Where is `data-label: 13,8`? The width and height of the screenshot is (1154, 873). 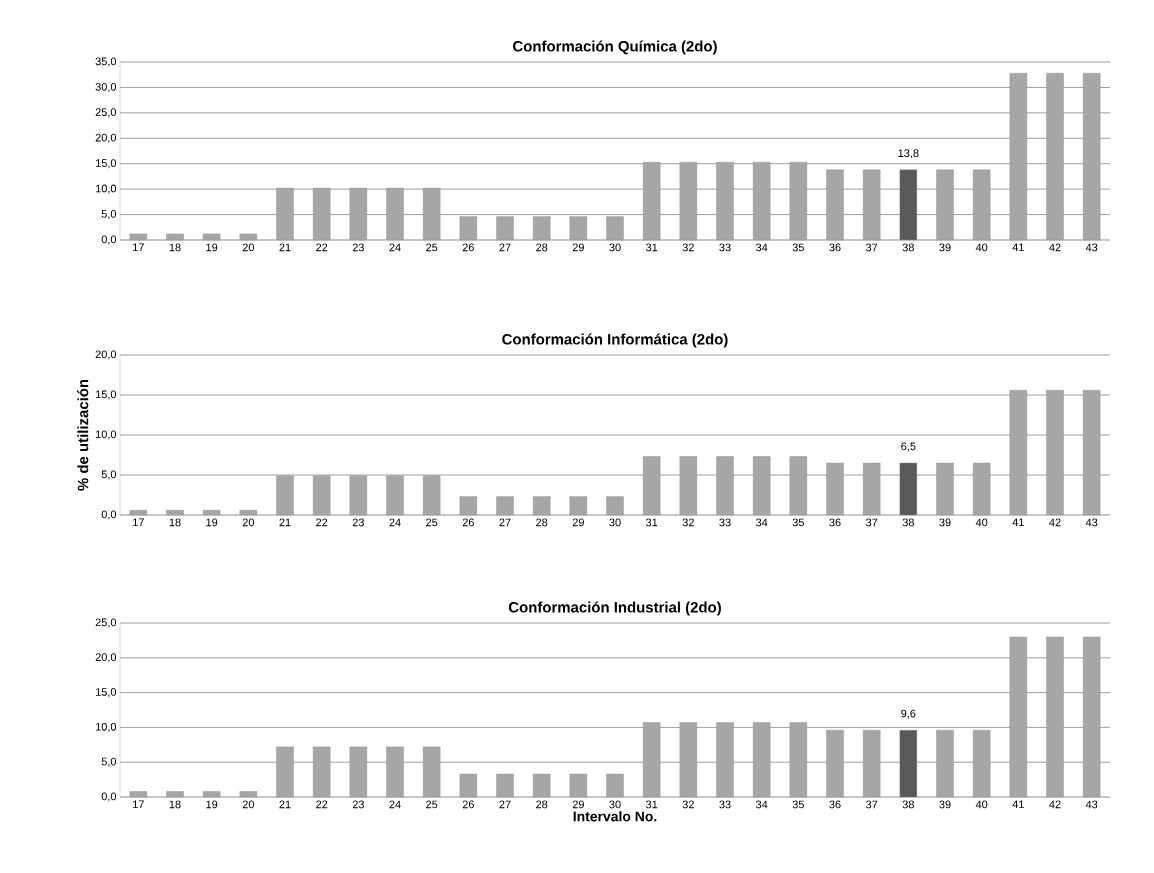 data-label: 13,8 is located at coordinates (908, 154).